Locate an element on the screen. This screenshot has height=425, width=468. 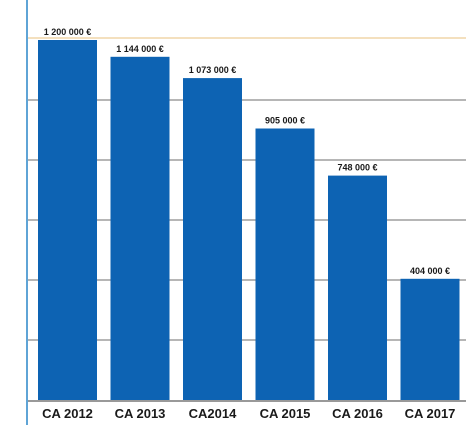
data-label: 404 000 € is located at coordinates (430, 271).